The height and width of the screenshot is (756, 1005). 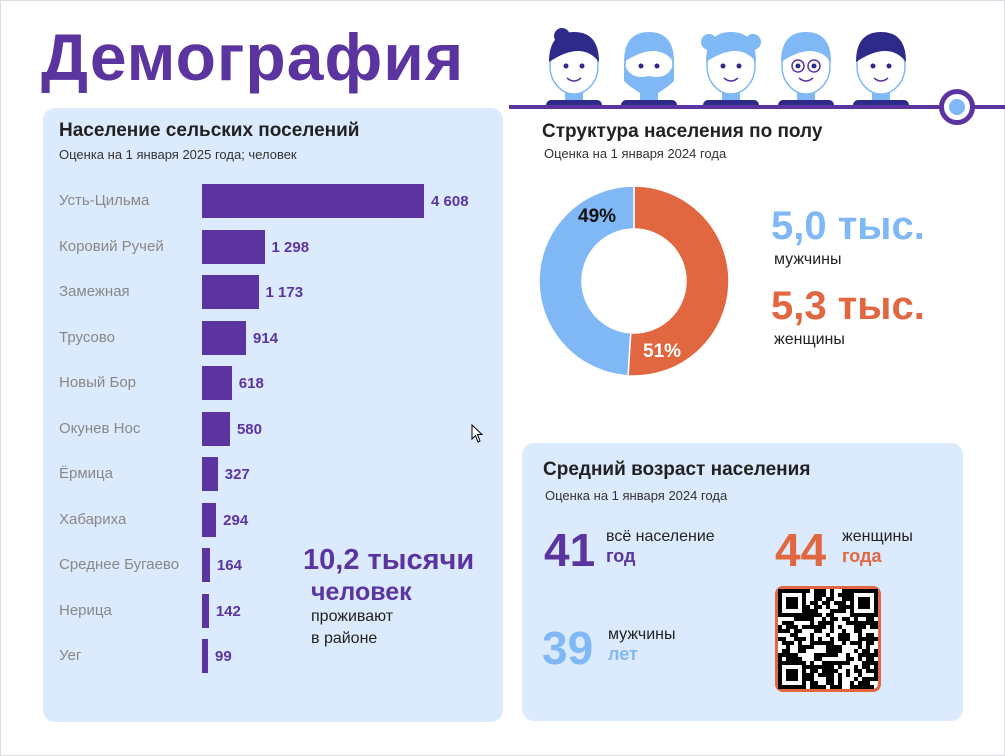 What do you see at coordinates (809, 339) in the screenshot?
I see `female-label: женщины` at bounding box center [809, 339].